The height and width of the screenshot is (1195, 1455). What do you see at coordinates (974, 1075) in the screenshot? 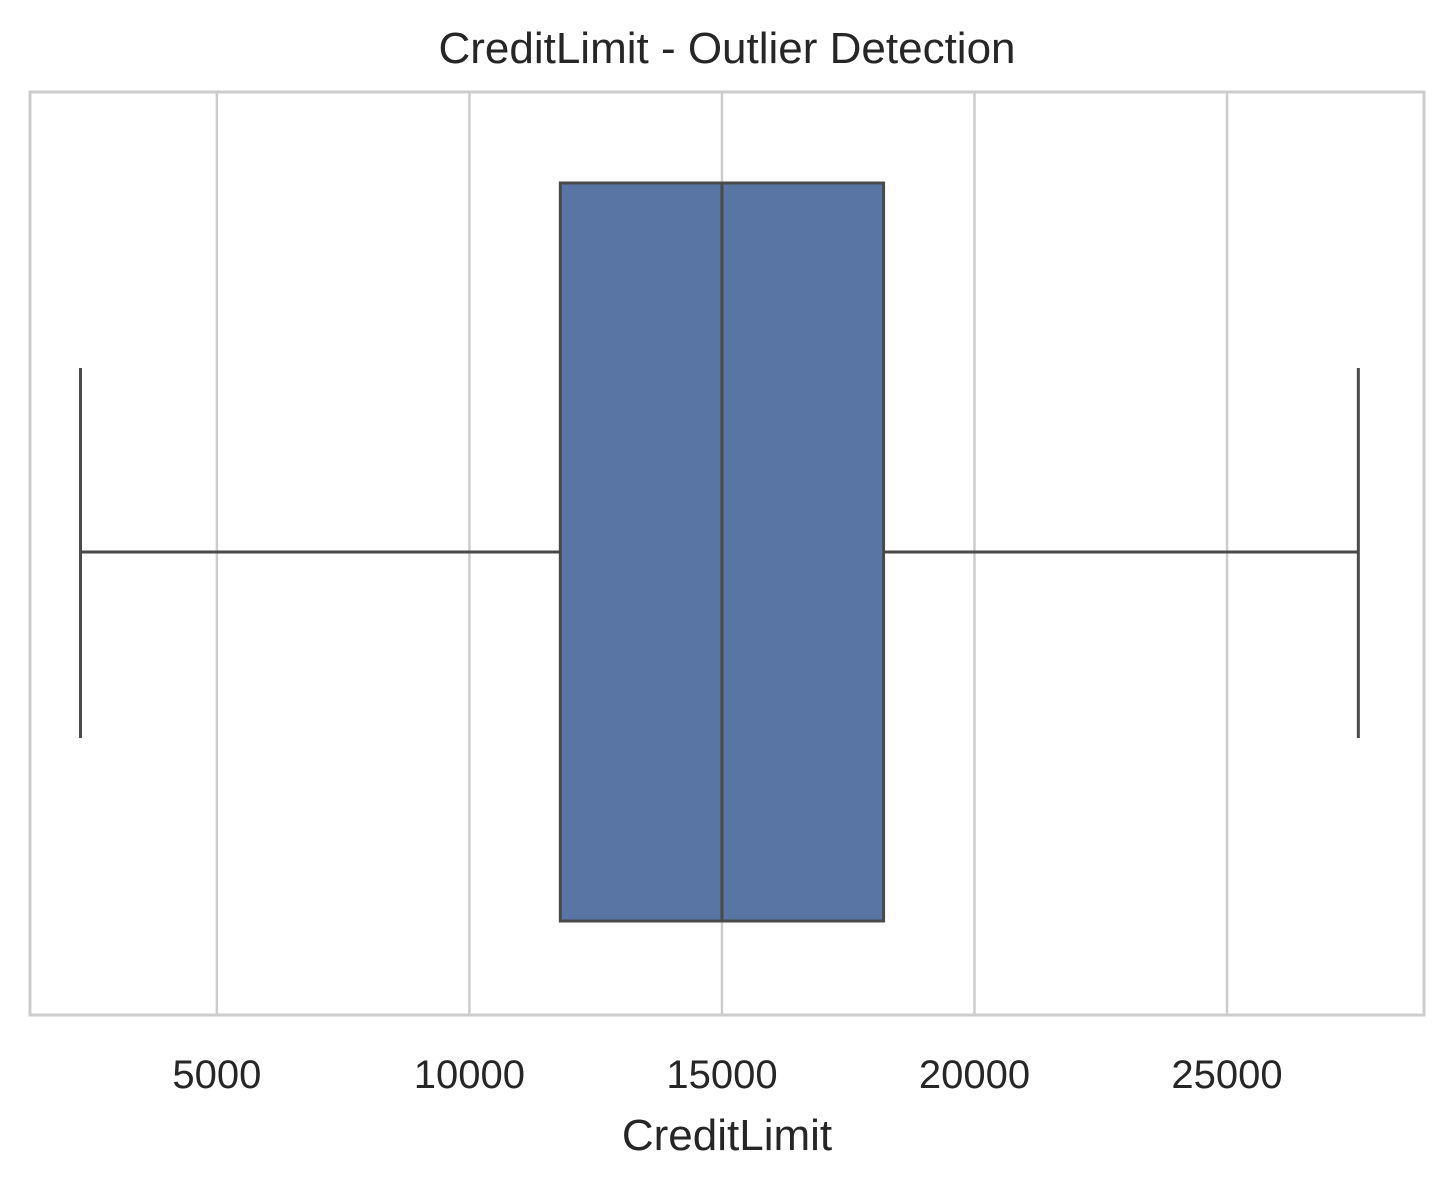
I see `x-tick-label: 20000` at bounding box center [974, 1075].